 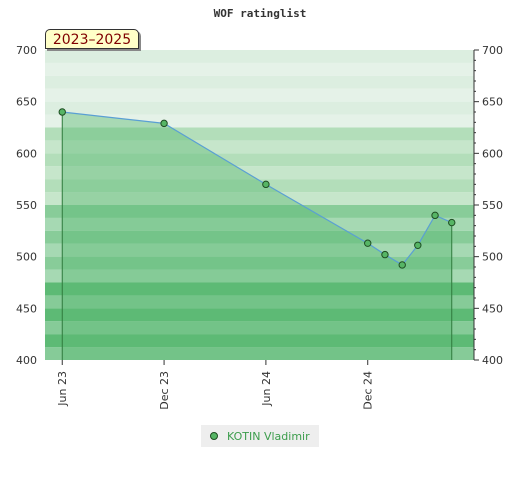 I want to click on y-tick-label-left: 450, so click(x=26, y=308).